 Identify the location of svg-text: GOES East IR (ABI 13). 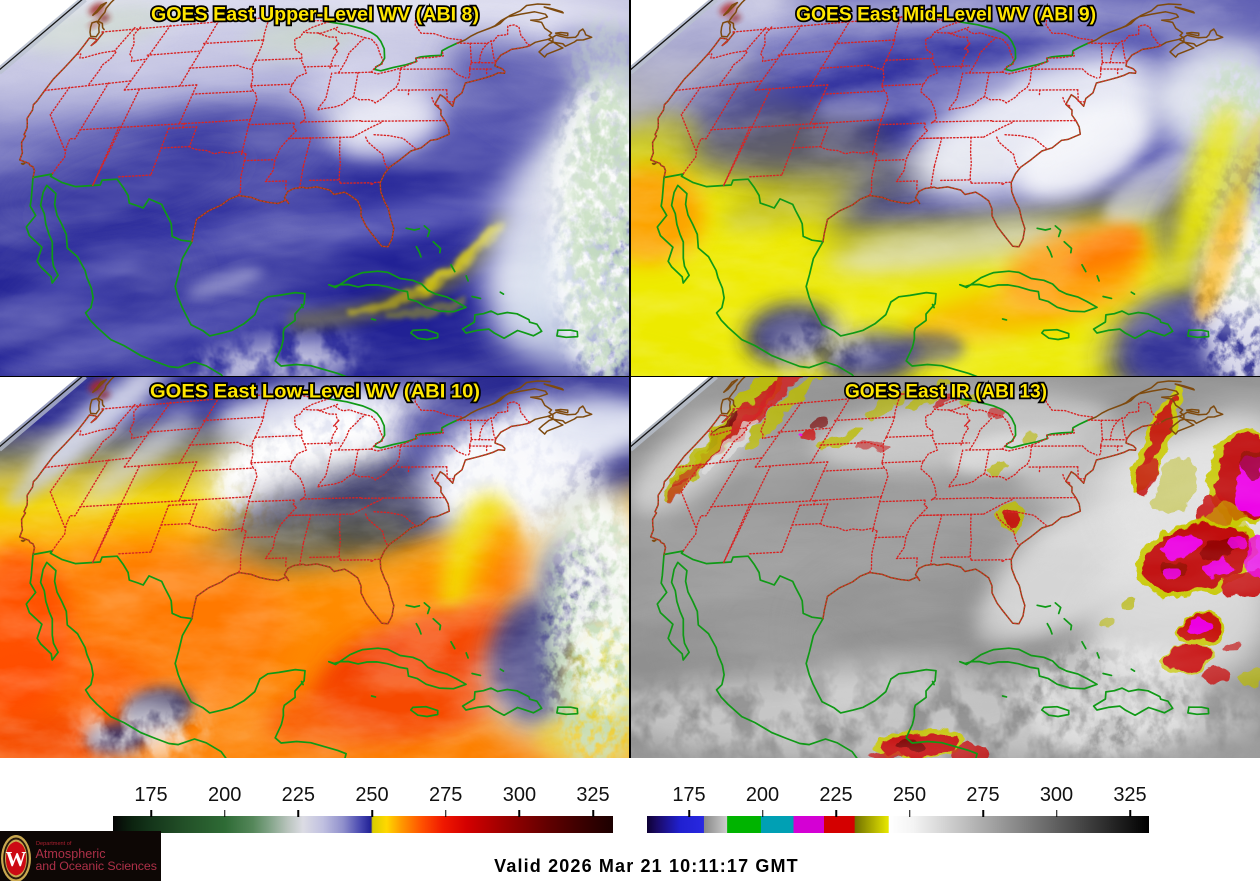
(946, 392).